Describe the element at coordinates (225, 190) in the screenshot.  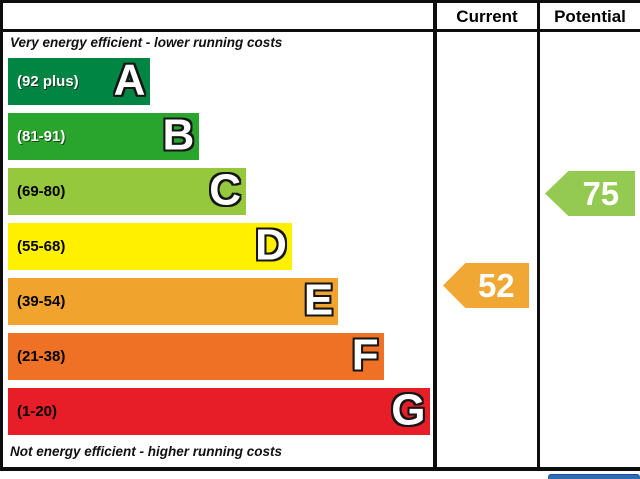
I see `band-letter: C` at that location.